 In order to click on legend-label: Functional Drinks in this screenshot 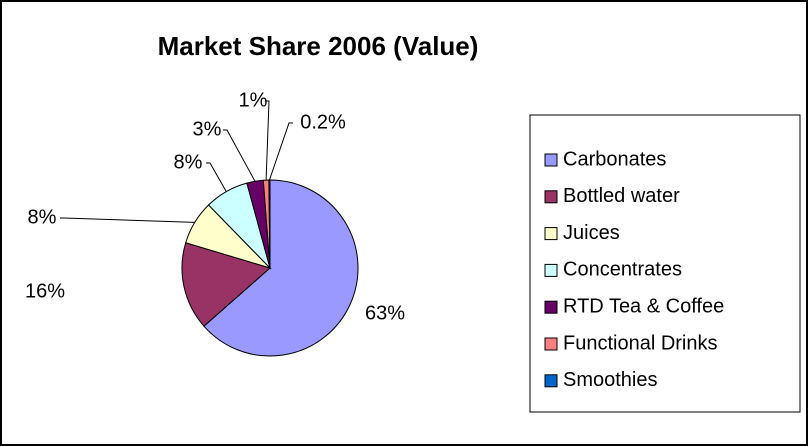, I will do `click(640, 343)`.